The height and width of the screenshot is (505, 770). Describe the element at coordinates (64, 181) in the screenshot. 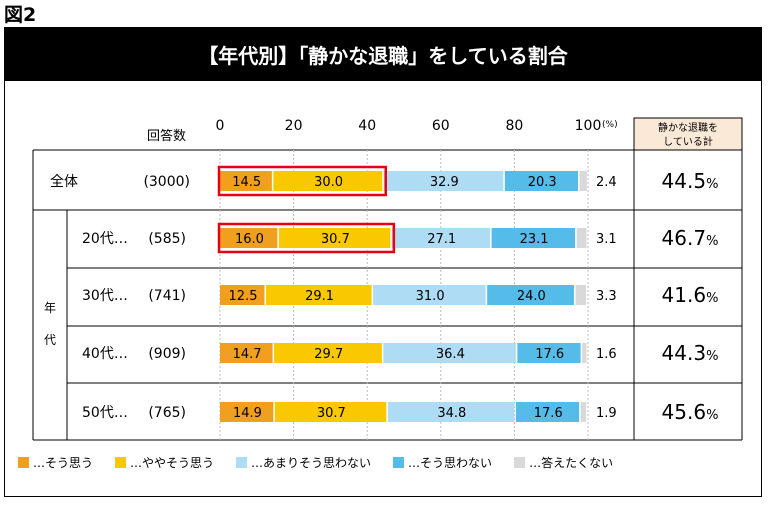

I see `row-label: 全体` at that location.